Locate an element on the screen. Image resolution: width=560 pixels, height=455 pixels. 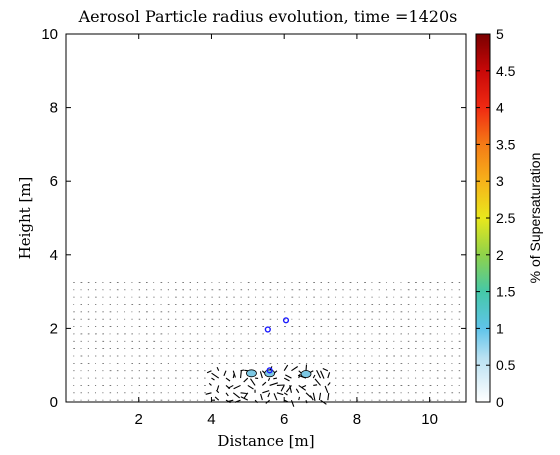
colorbar-tick-label: 3.5 is located at coordinates (506, 144).